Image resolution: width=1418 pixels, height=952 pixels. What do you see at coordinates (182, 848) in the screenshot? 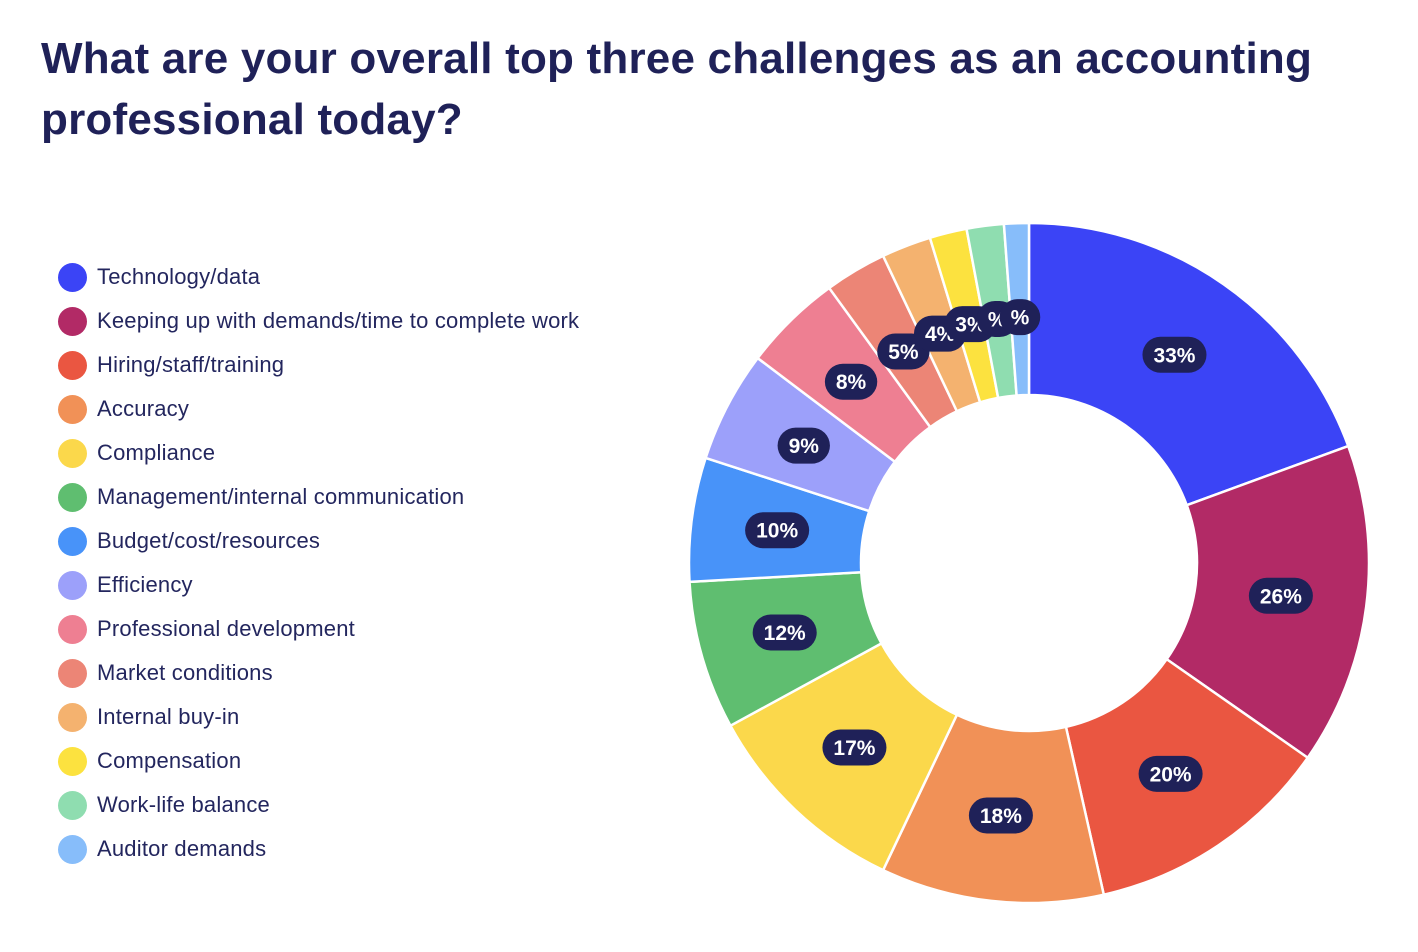
I see `legend-label: Auditor demands` at bounding box center [182, 848].